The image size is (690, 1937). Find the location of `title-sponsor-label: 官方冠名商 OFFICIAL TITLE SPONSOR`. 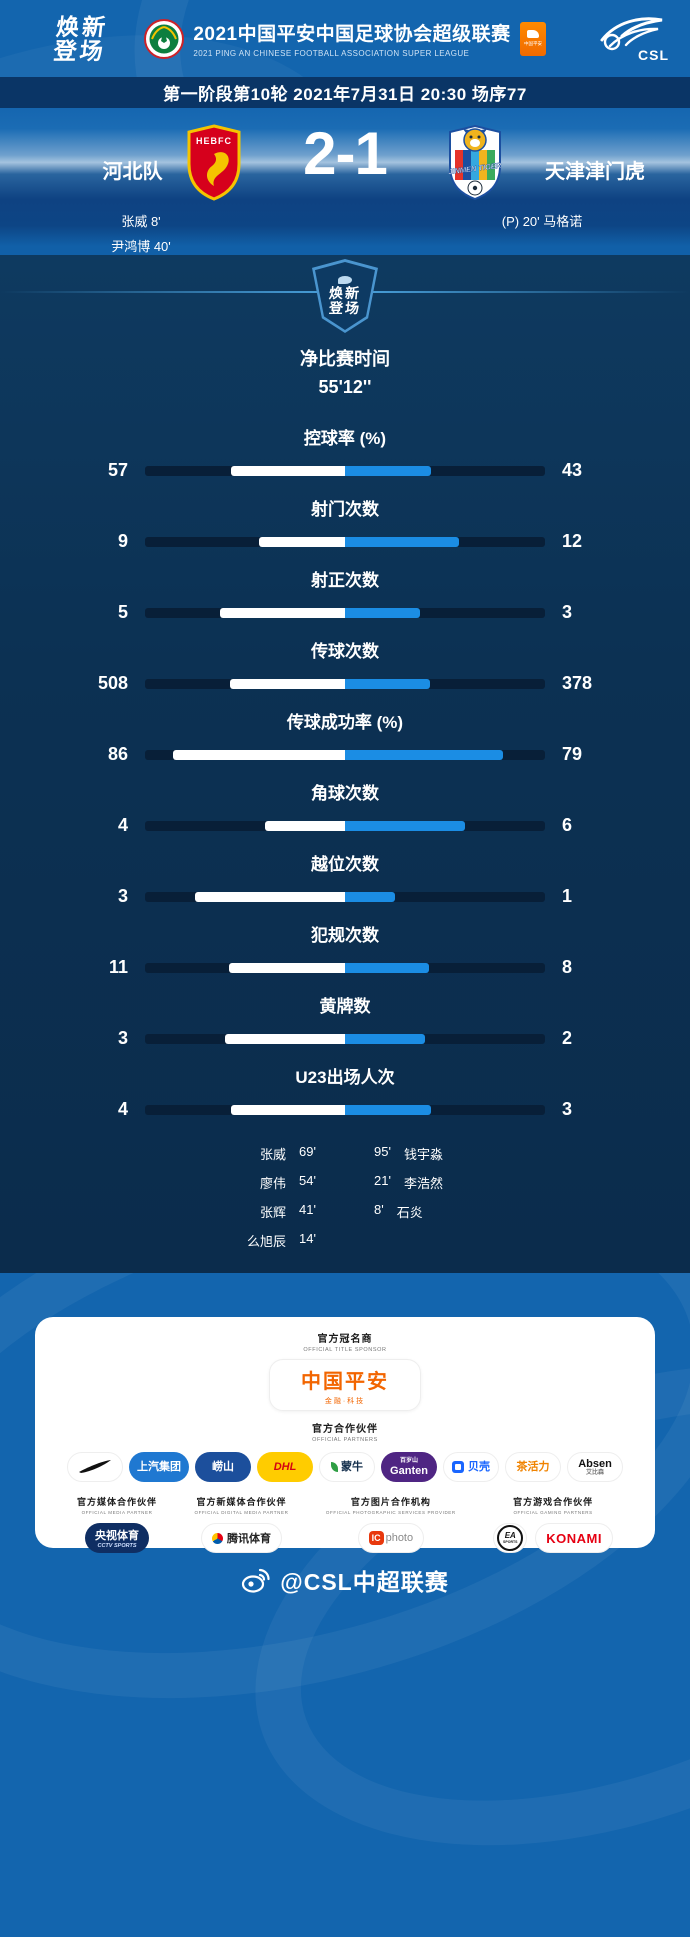

title-sponsor-label: 官方冠名商 OFFICIAL TITLE SPONSOR is located at coordinates (345, 1343).